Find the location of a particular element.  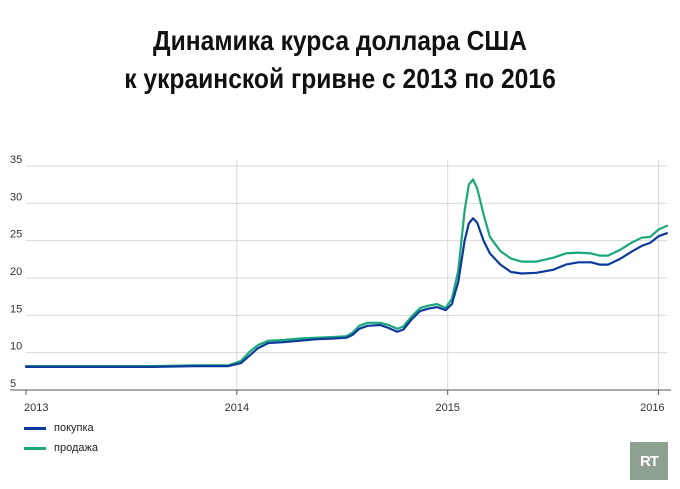

y-tick-label: 5 is located at coordinates (13, 384).